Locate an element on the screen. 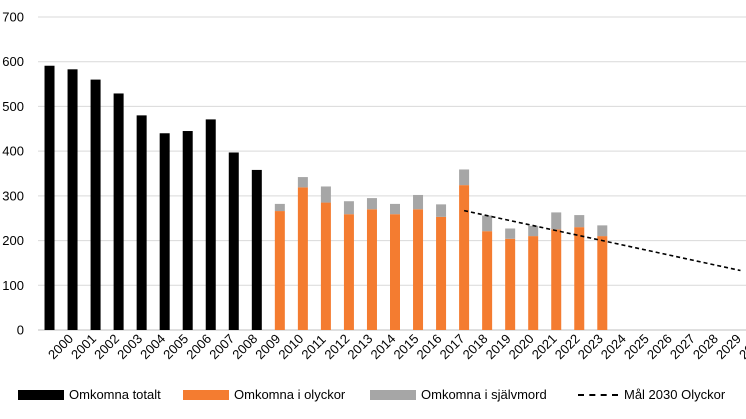  x-tick-label: 2013 is located at coordinates (359, 346).